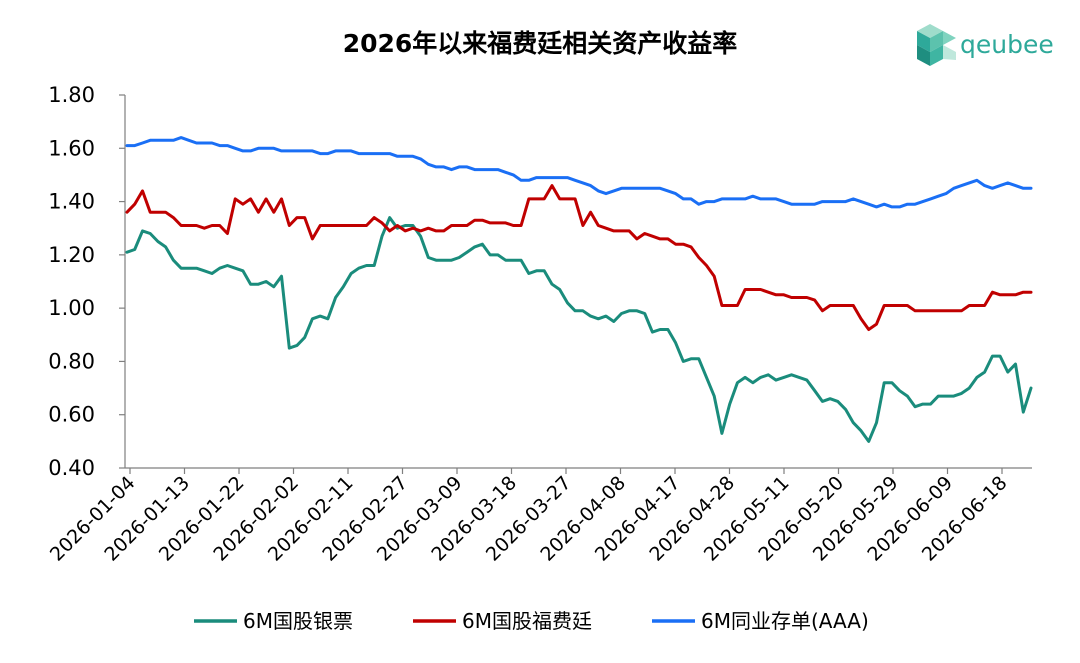 This screenshot has height=663, width=1080. Describe the element at coordinates (298, 621) in the screenshot. I see `legend-label-1: 6M国股银票` at that location.